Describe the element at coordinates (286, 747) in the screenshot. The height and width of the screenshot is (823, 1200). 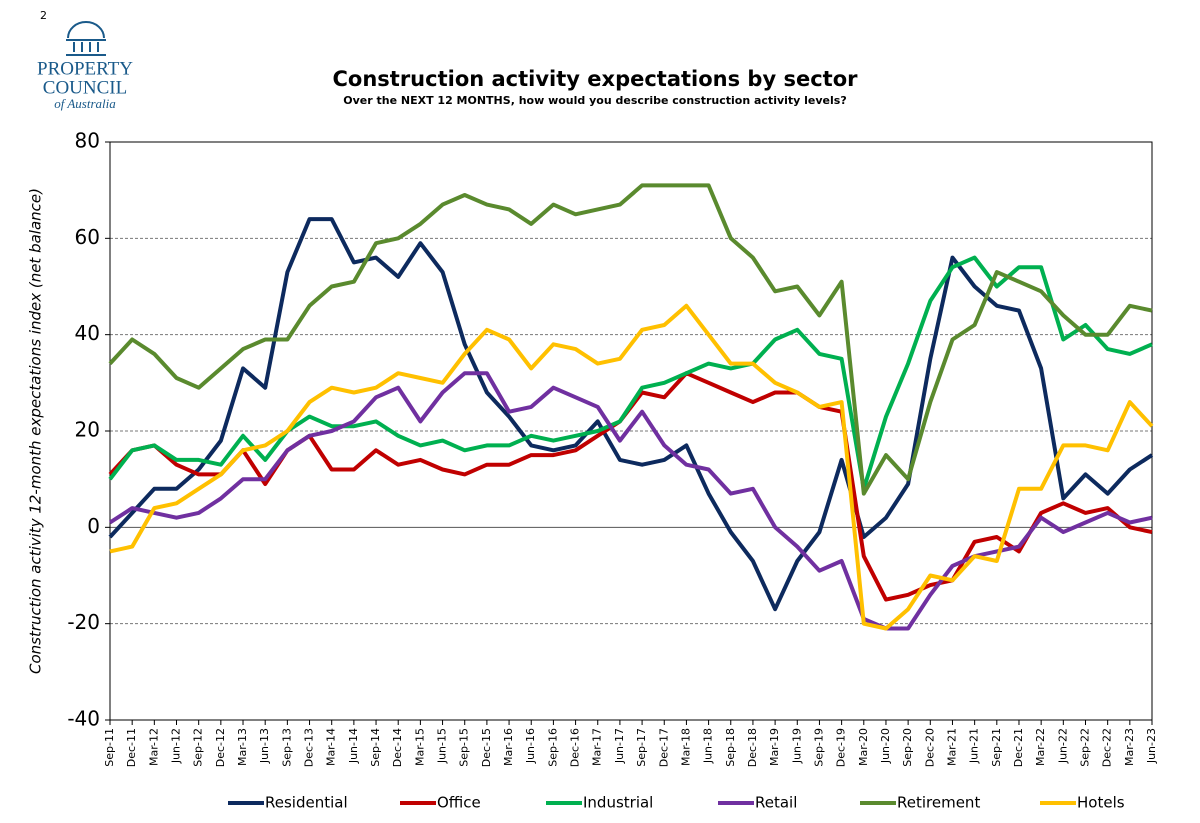
I see `x-tick-label: Sep-13` at that location.